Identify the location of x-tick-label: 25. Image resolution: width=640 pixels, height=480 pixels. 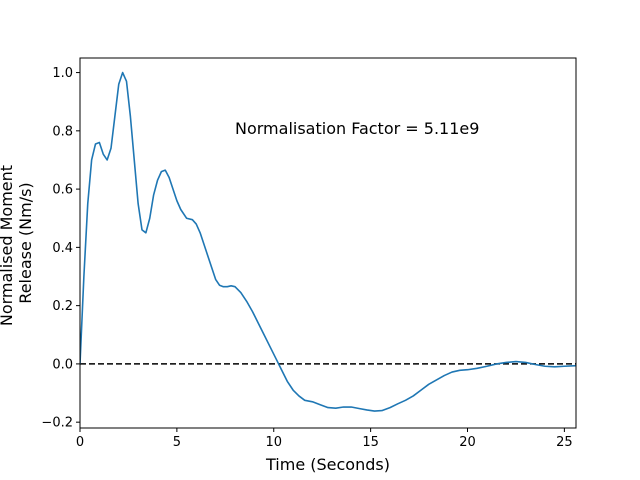
(564, 442).